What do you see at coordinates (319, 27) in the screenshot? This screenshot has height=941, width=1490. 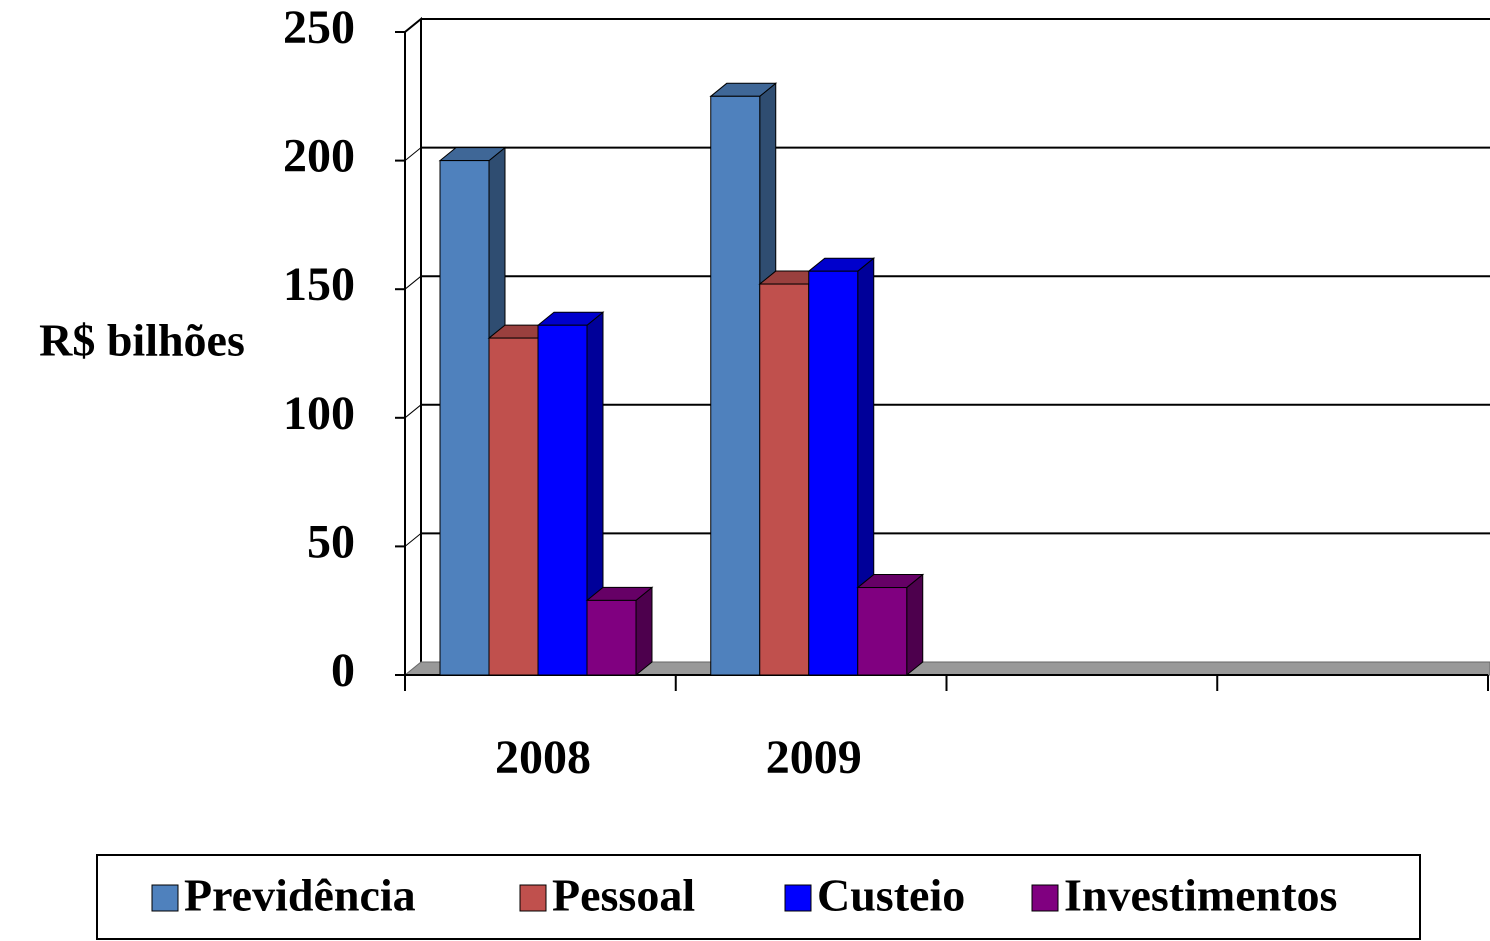 I see `y-tick-label: 250` at bounding box center [319, 27].